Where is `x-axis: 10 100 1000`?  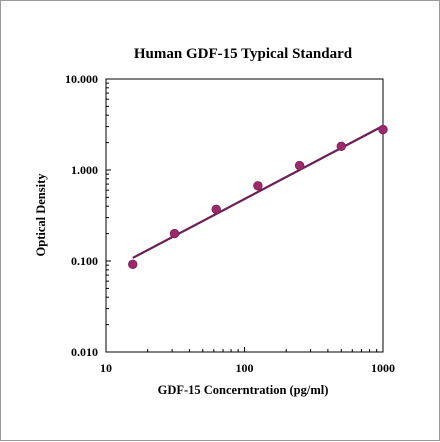
x-axis: 10 100 1000 is located at coordinates (247, 361).